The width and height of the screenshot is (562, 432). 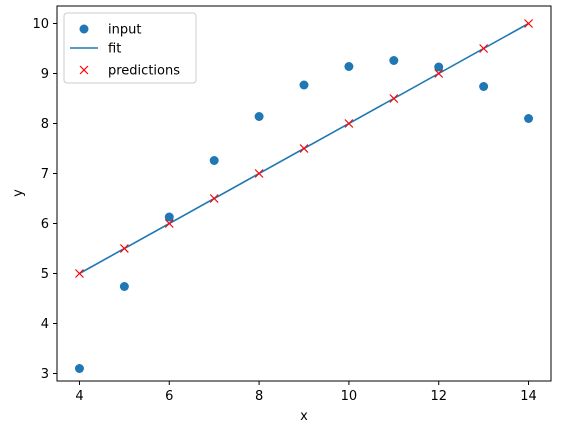 What do you see at coordinates (18, 193) in the screenshot?
I see `y-axis-label: y` at bounding box center [18, 193].